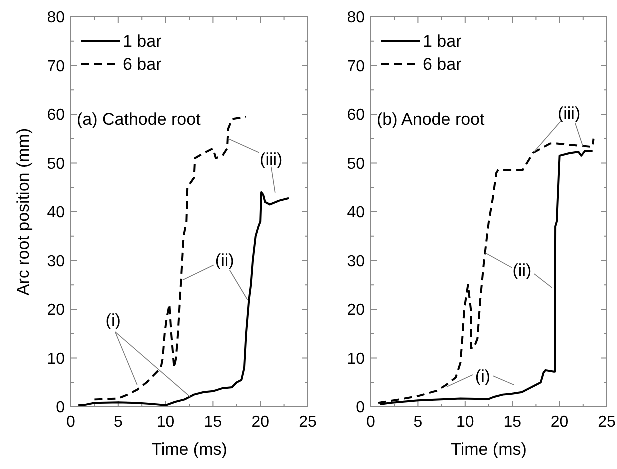 This screenshot has height=469, width=617. Describe the element at coordinates (23, 212) in the screenshot. I see `y-axis-title: Arc root position (mm)` at that location.